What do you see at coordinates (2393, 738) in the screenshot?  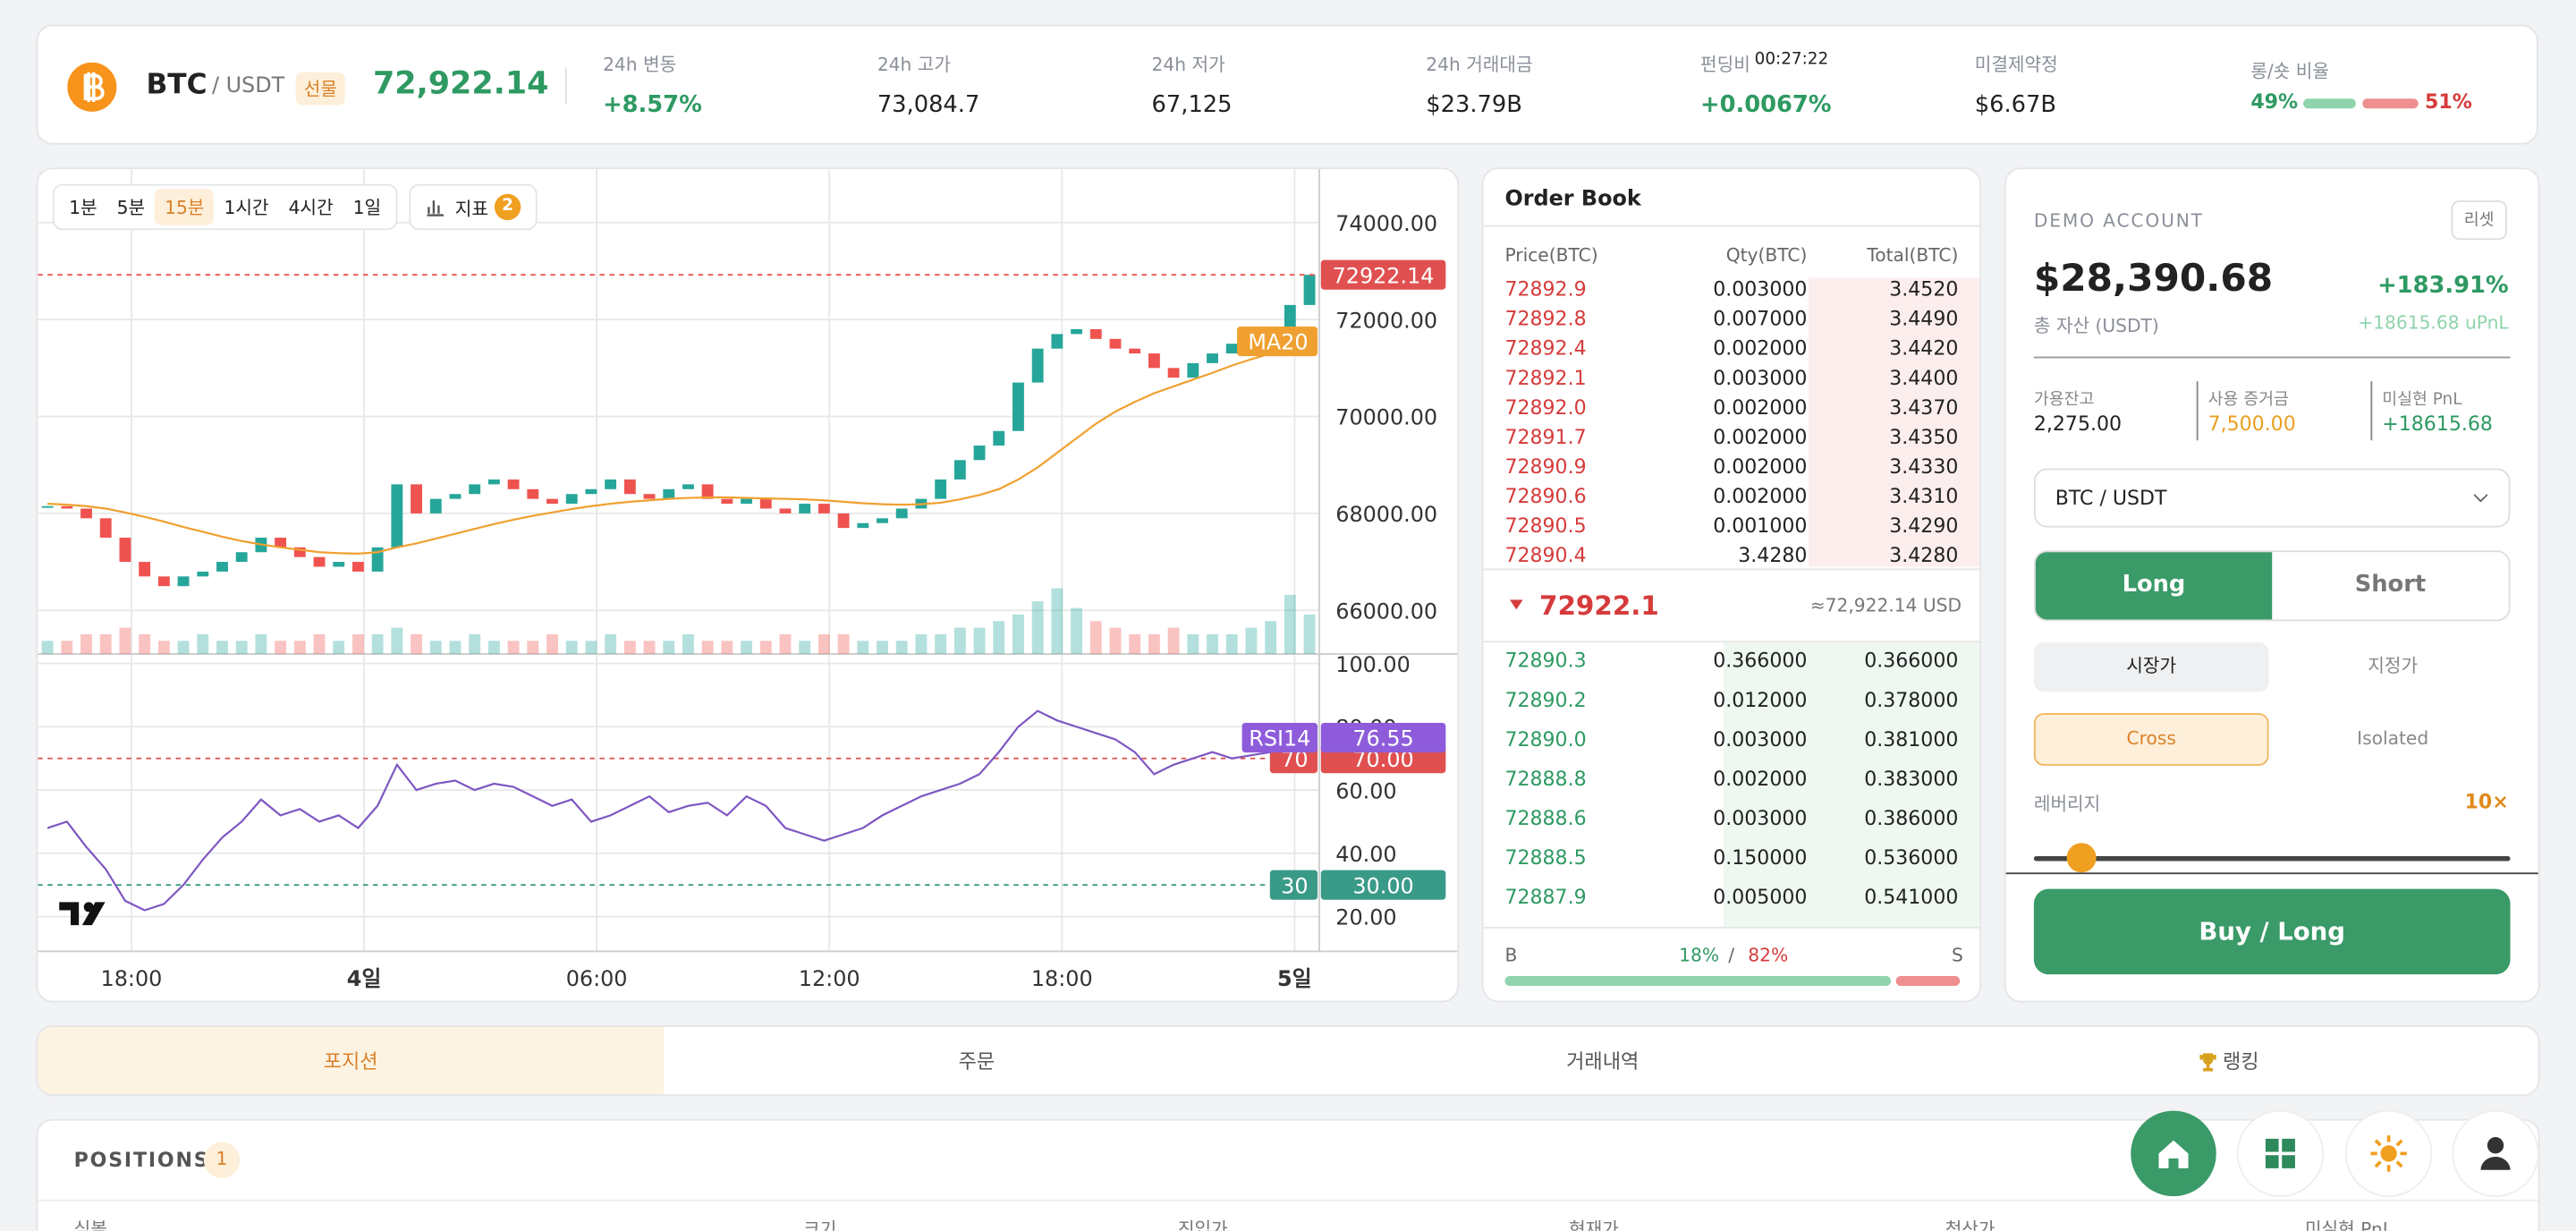 I see `isolated-button: Isolated` at bounding box center [2393, 738].